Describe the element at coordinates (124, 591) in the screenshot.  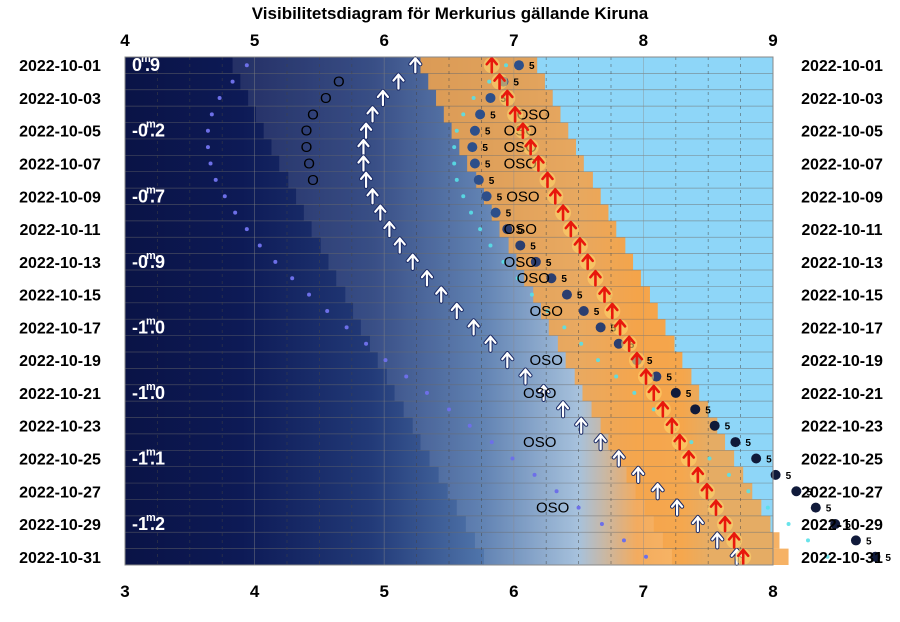
I see `bottom-tick-label: 3` at that location.